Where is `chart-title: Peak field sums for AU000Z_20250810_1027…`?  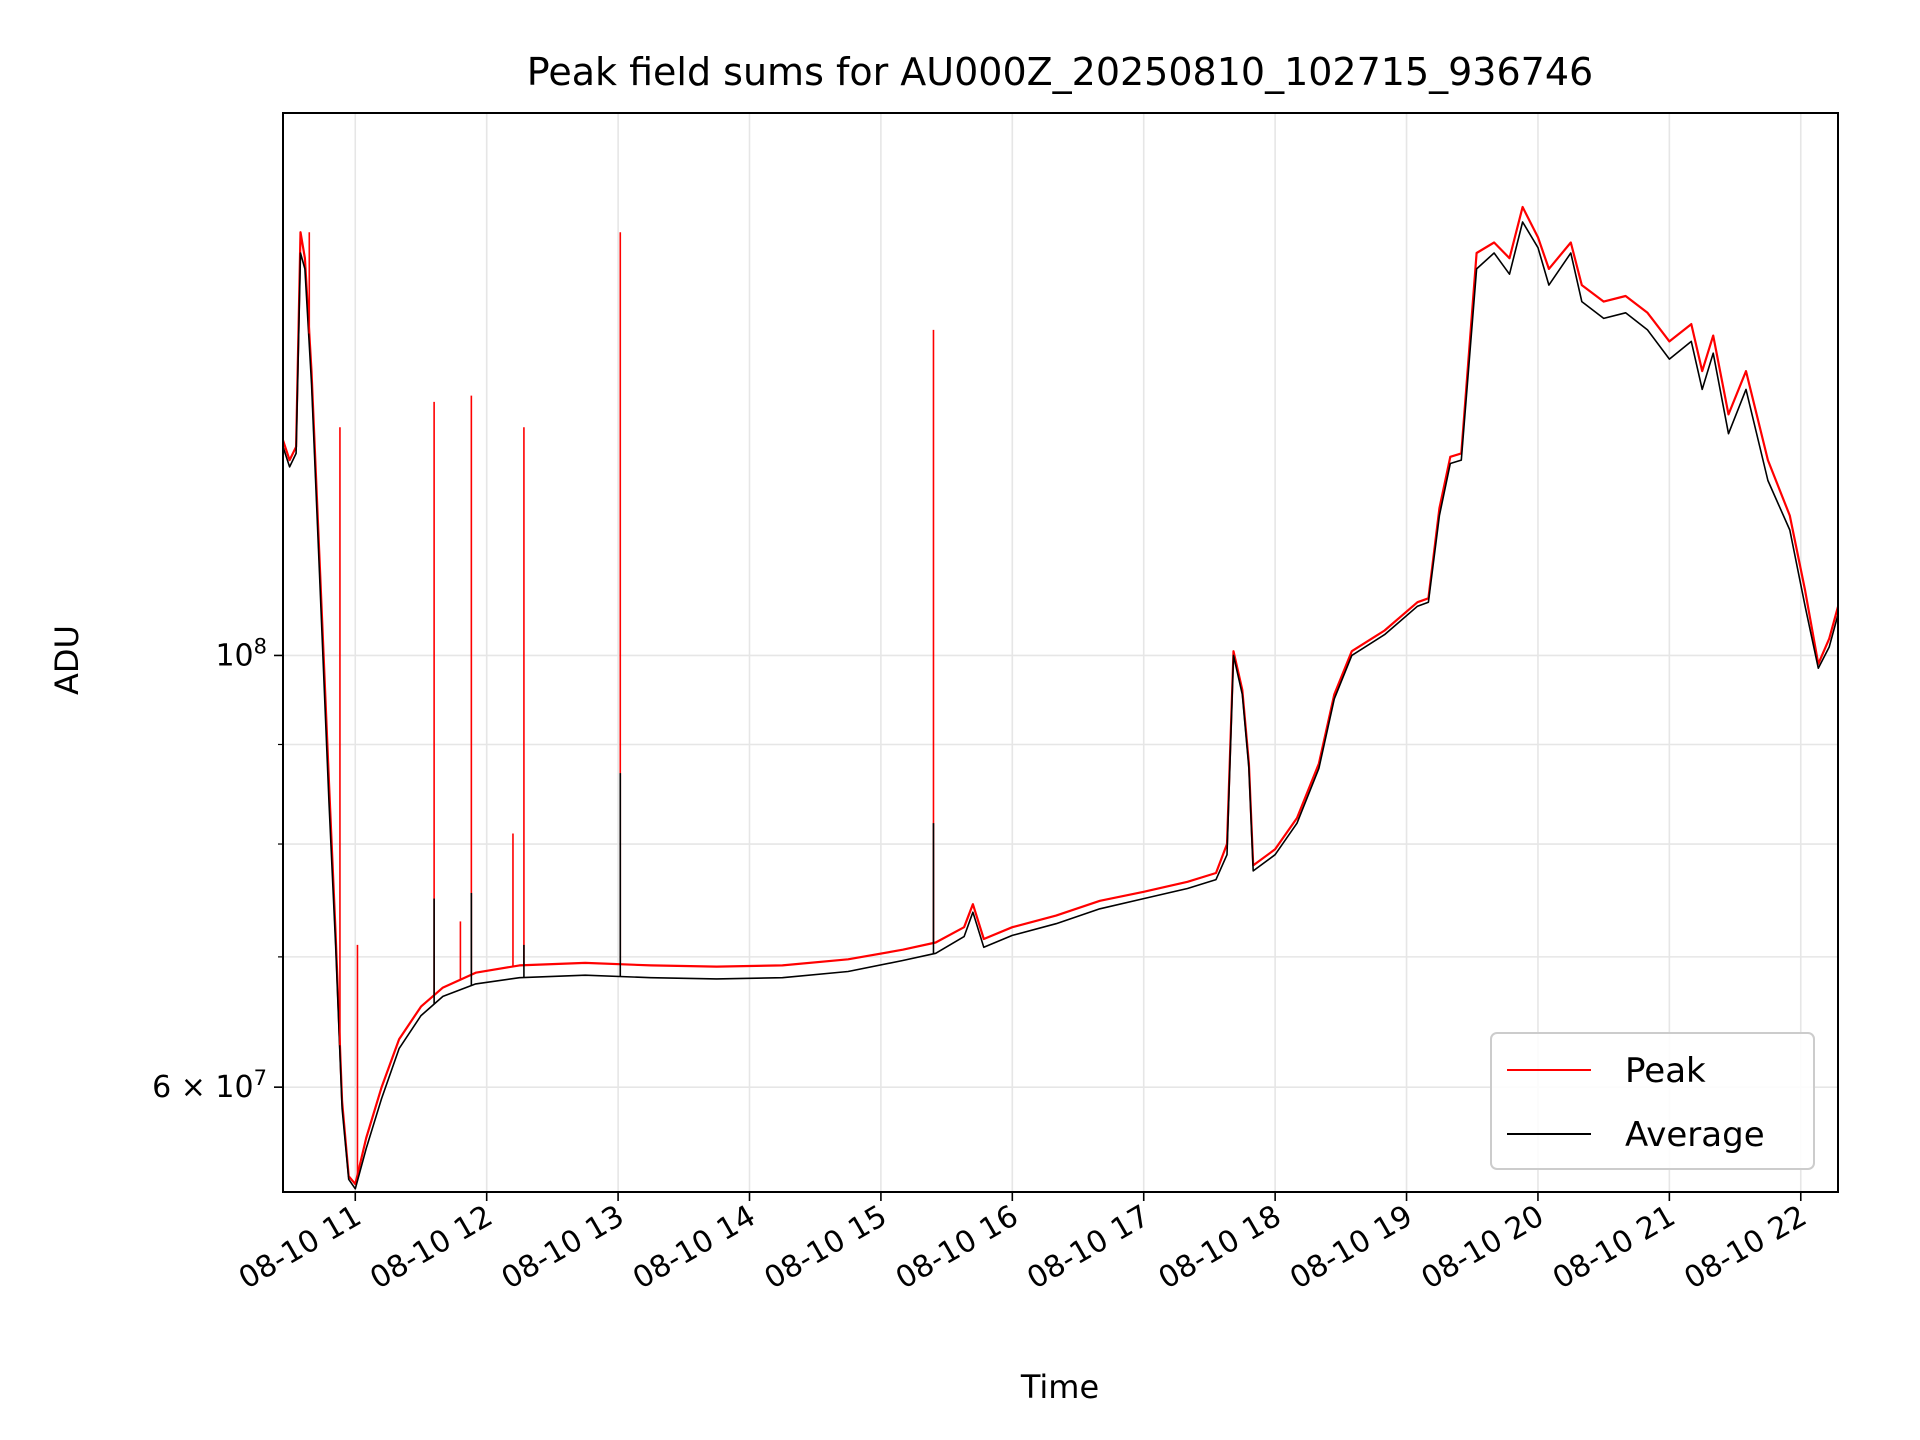
chart-title: Peak field sums for AU000Z_20250810_1027… is located at coordinates (1060, 72).